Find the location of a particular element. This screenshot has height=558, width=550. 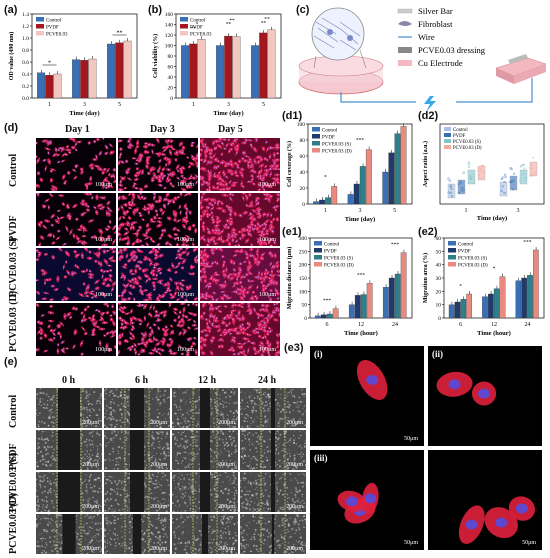

y-tick-label: 250 is located at coordinates (303, 252).